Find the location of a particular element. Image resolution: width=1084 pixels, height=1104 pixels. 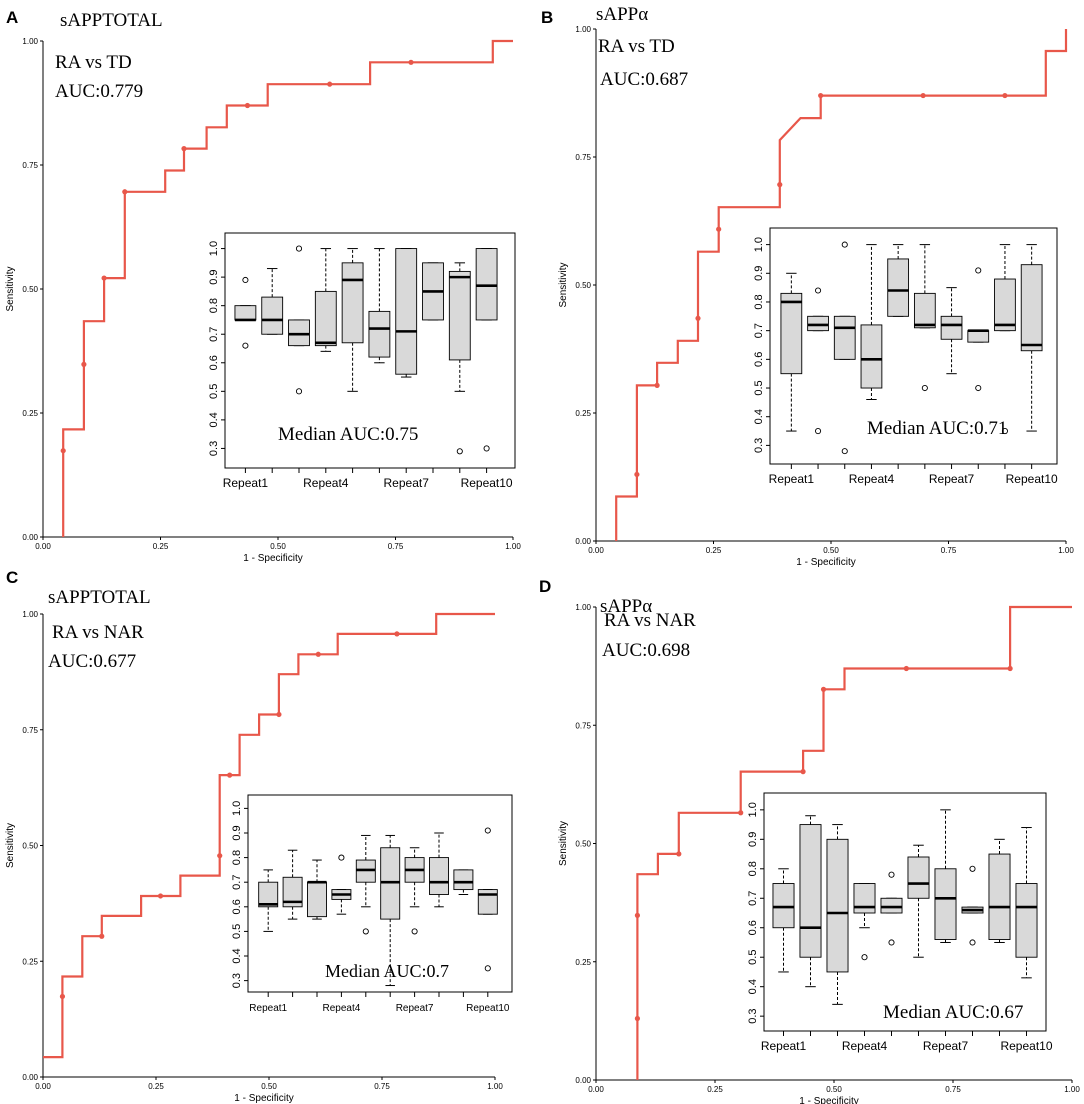

auc-label: AUC:0.677 is located at coordinates (92, 661).